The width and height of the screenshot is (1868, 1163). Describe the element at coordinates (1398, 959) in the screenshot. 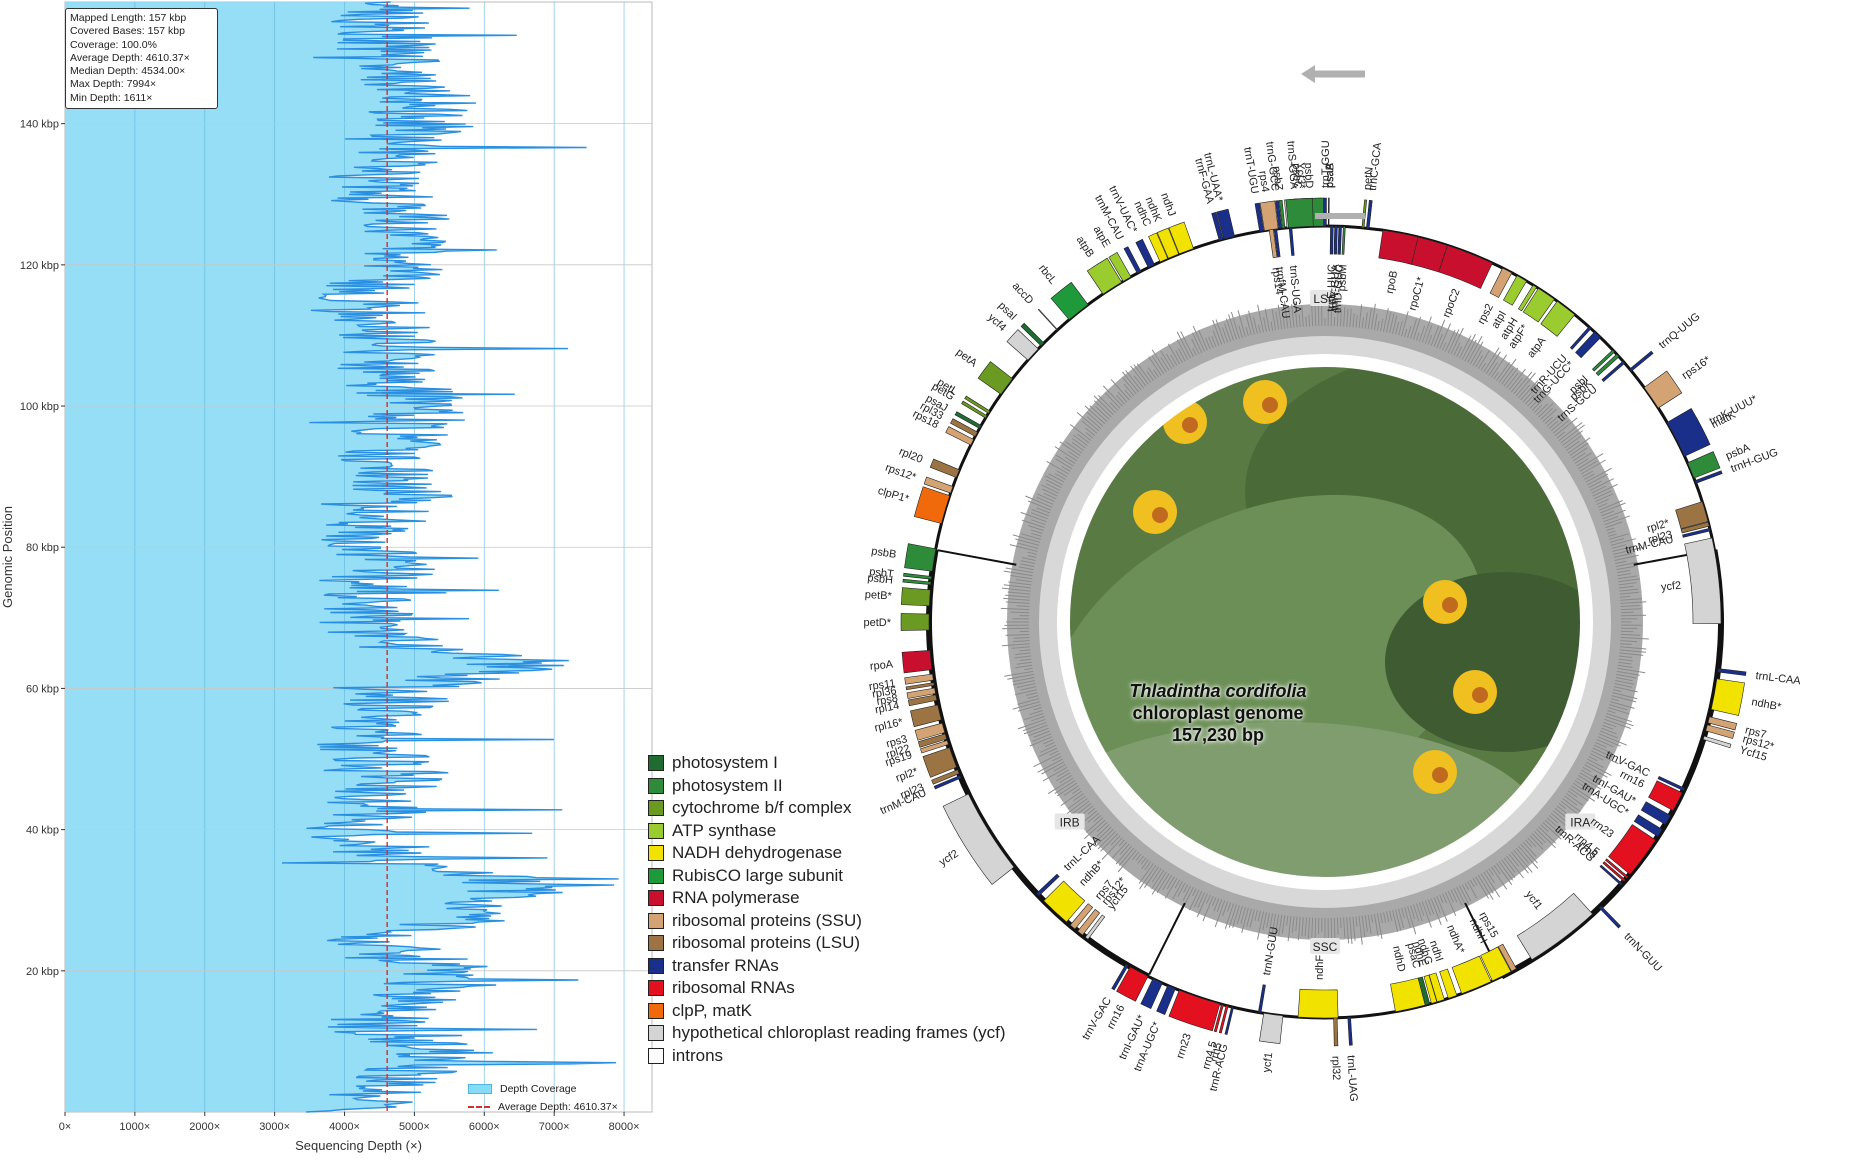

I see `gene-label: ndhD` at that location.